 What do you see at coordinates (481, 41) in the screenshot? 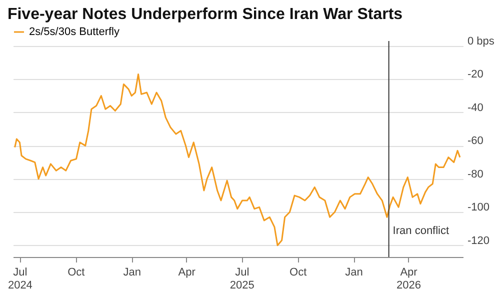
I see `y-tick-label: 0 bps` at bounding box center [481, 41].